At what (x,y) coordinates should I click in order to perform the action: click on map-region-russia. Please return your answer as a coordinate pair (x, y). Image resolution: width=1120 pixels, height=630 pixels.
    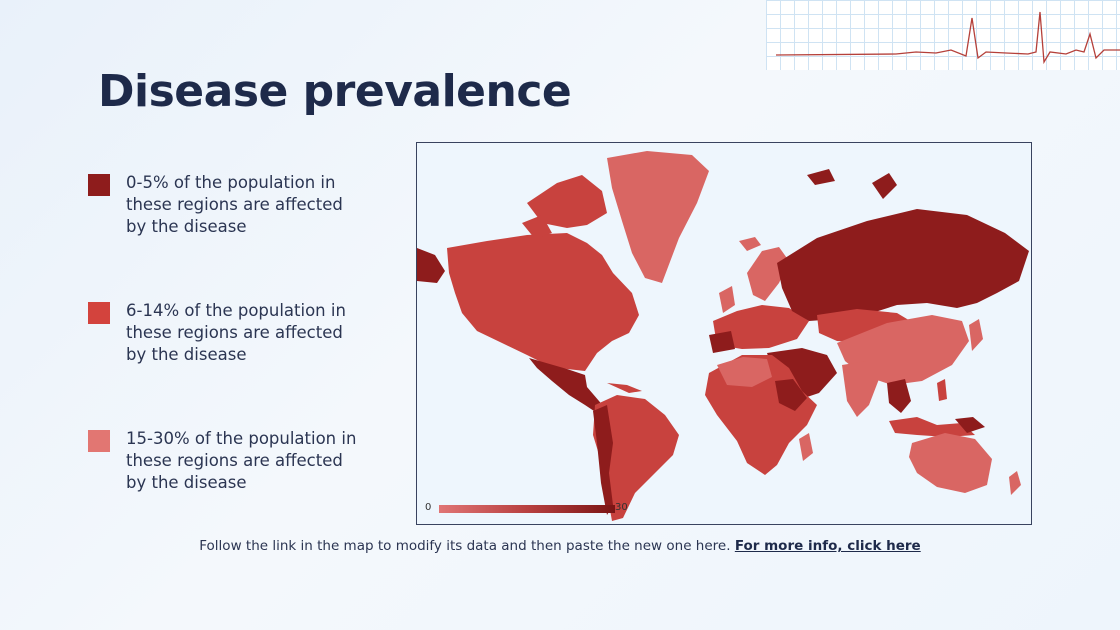
    Looking at the image, I should click on (903, 265).